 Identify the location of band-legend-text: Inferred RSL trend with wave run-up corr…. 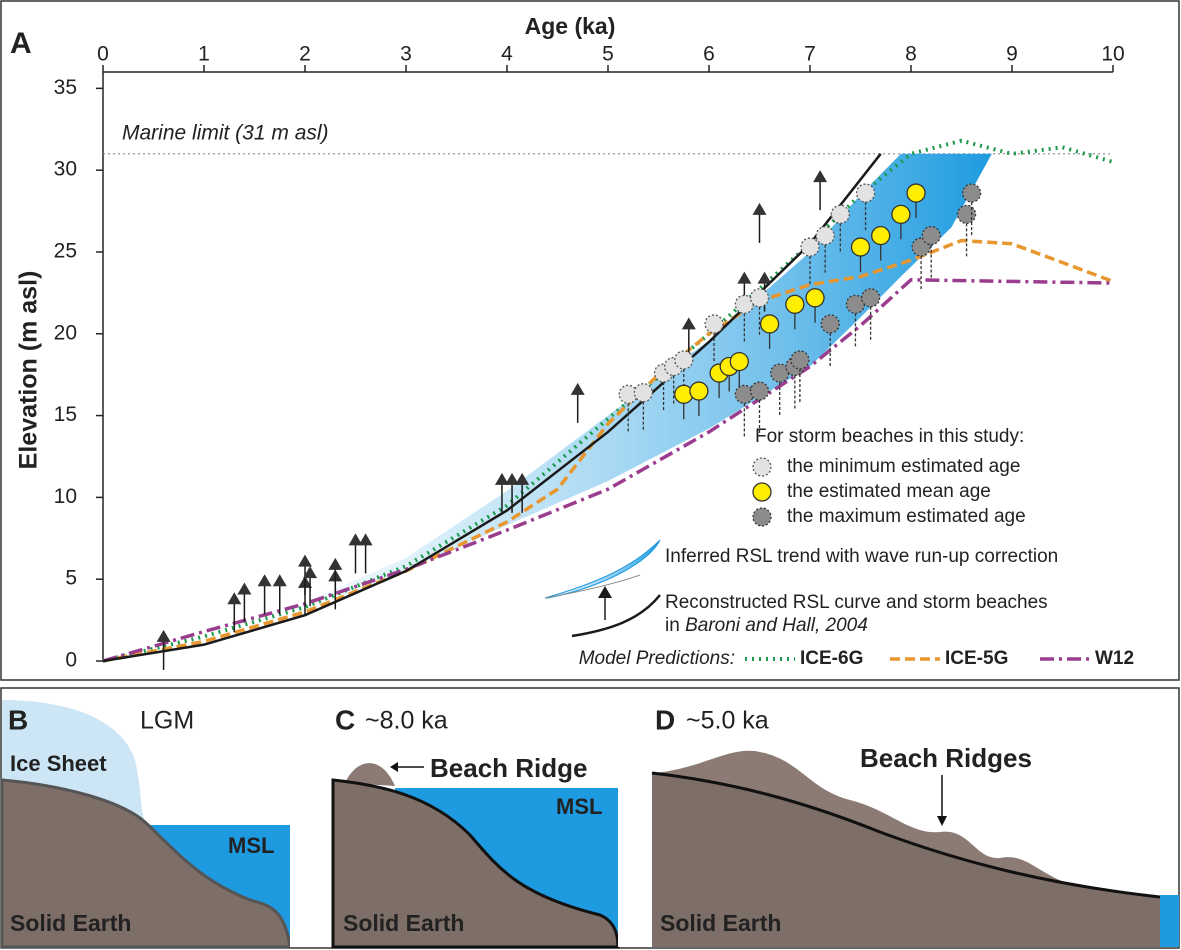
(861, 556).